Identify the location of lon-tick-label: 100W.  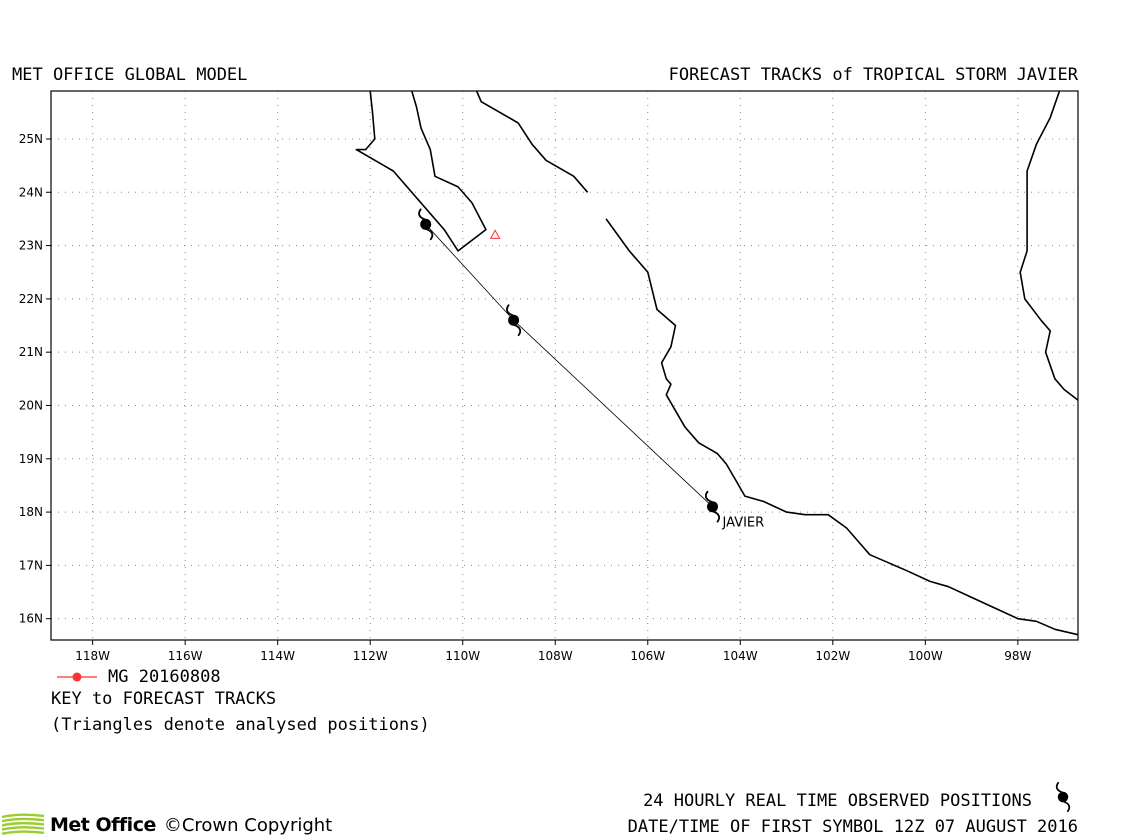
(925, 656).